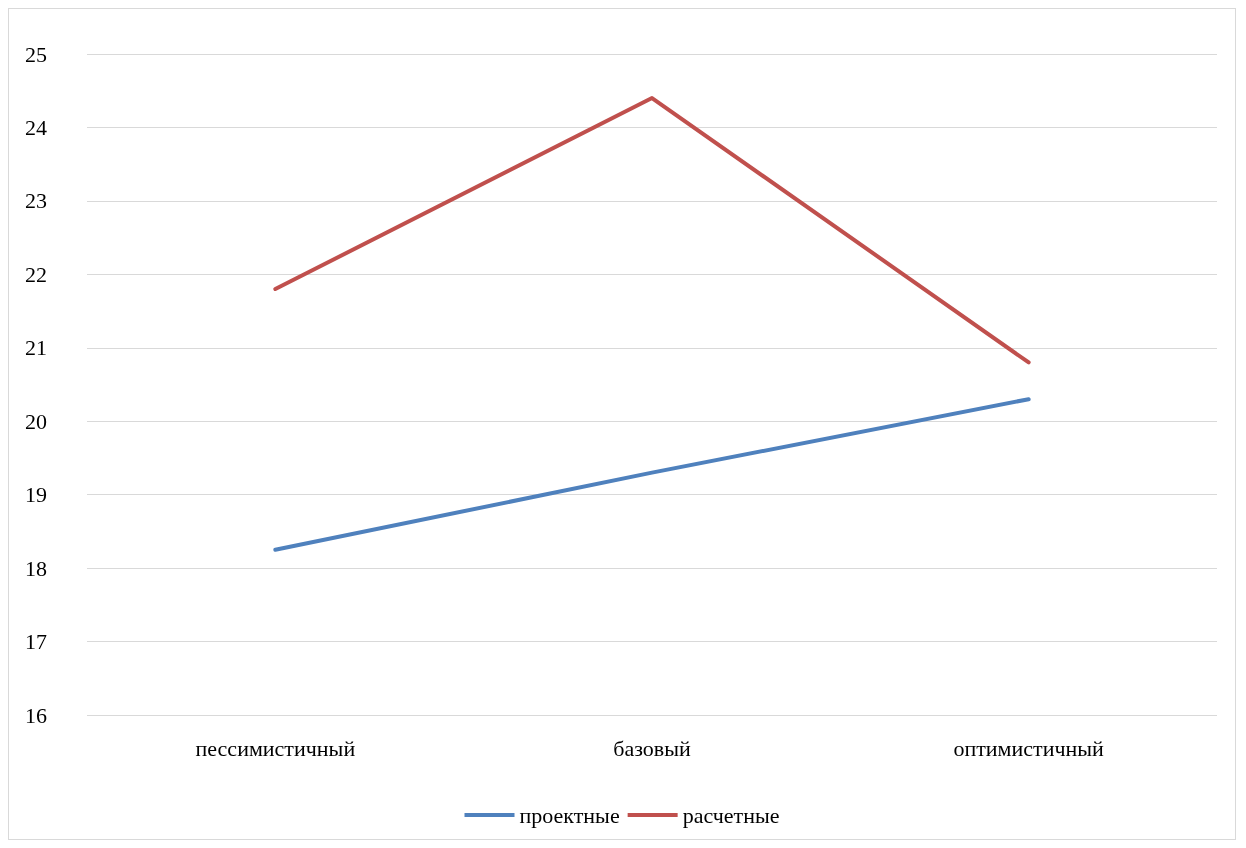 The image size is (1246, 848). I want to click on x-tick-label: пессимистичный, so click(275, 748).